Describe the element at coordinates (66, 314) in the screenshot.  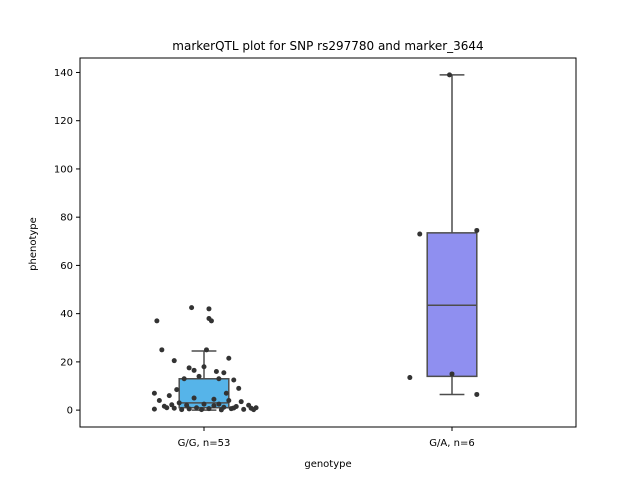
I see `y-tick-label: 40` at that location.